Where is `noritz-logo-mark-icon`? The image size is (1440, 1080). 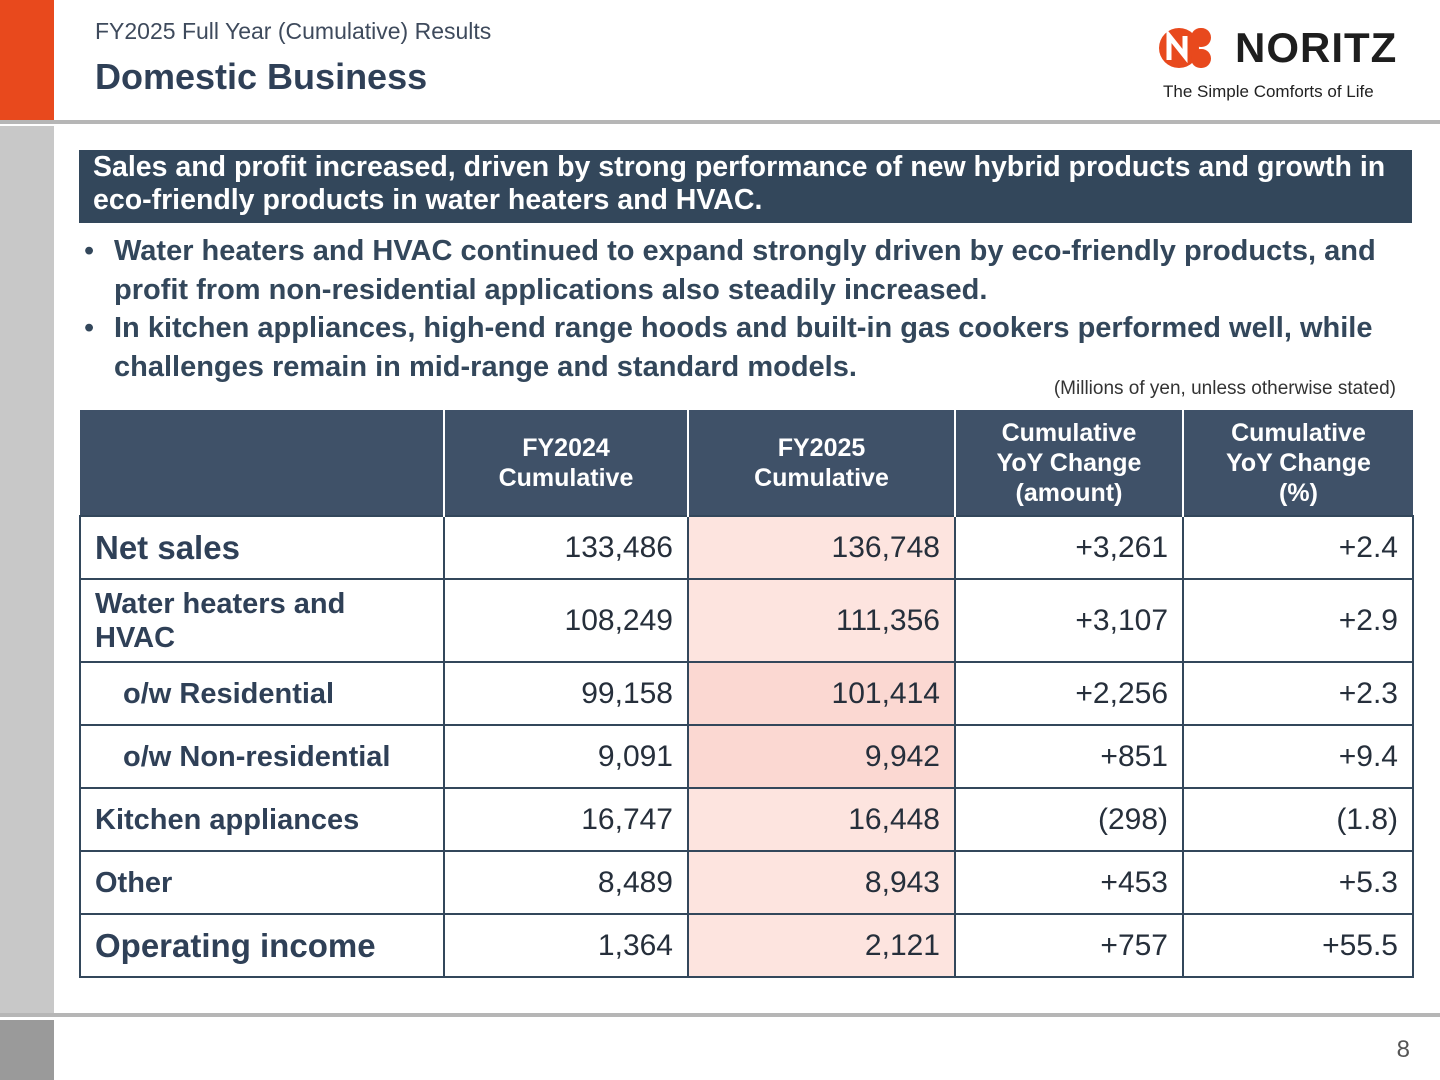 noritz-logo-mark-icon is located at coordinates (1185, 48).